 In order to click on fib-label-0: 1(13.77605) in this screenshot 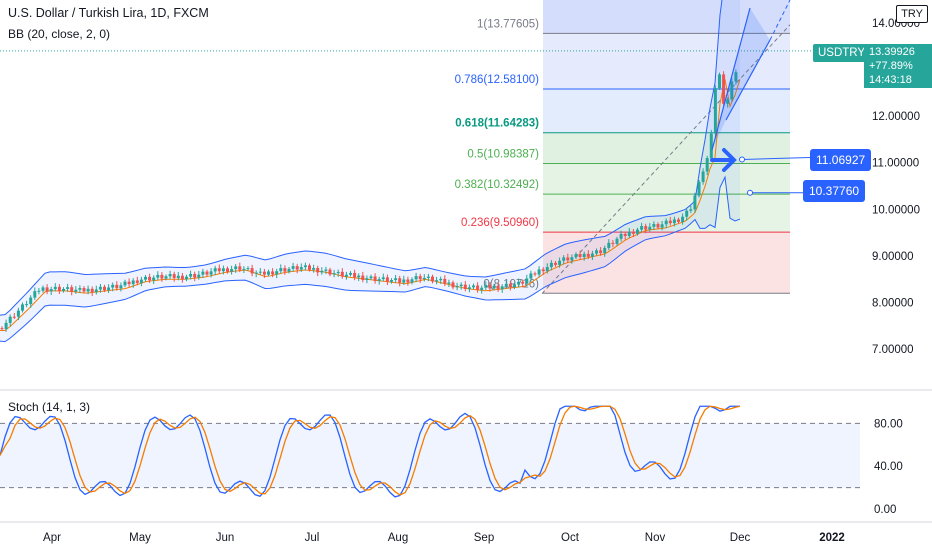, I will do `click(508, 24)`.